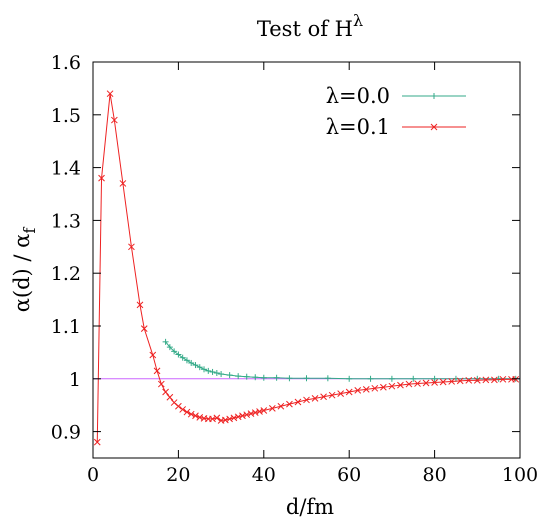  What do you see at coordinates (358, 127) in the screenshot?
I see `legend-label: λ=0.1` at bounding box center [358, 127].